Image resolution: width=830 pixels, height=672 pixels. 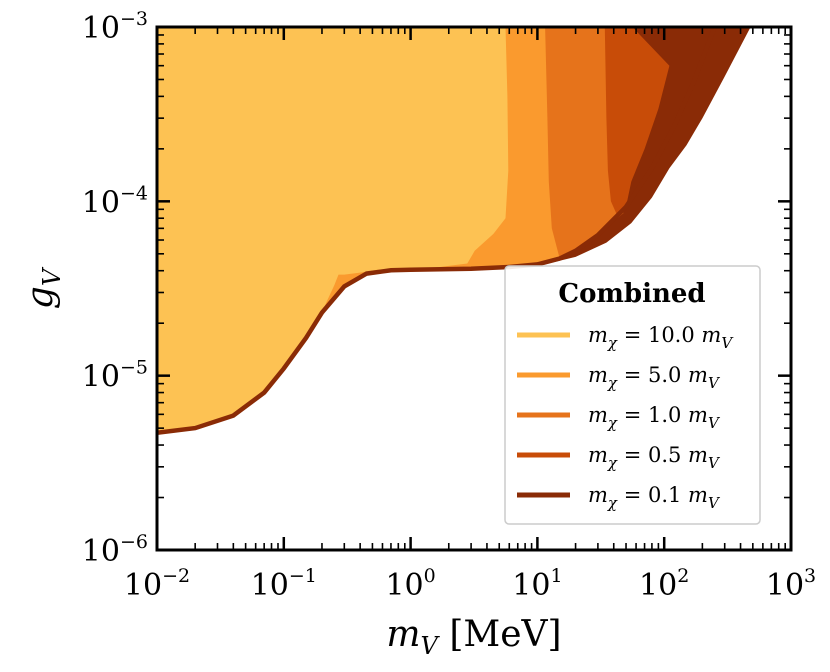 What do you see at coordinates (115, 376) in the screenshot?
I see `y-tick-label: 10⁻⁵` at bounding box center [115, 376].